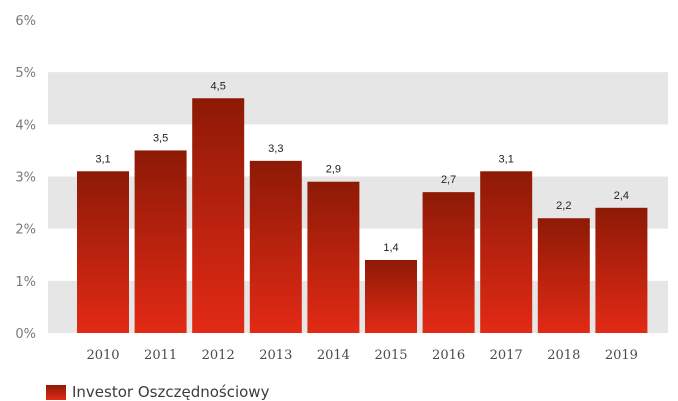 The height and width of the screenshot is (401, 678). What do you see at coordinates (25, 282) in the screenshot?
I see `y-tick-label: 1%` at bounding box center [25, 282].